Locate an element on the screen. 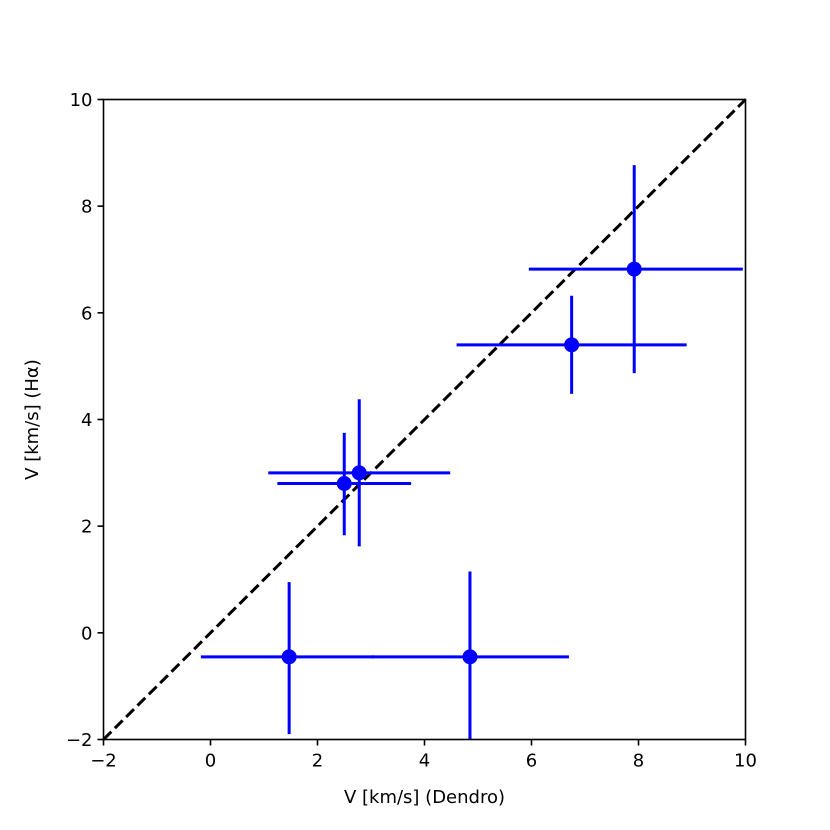  x-tick-label: 10 is located at coordinates (745, 761).